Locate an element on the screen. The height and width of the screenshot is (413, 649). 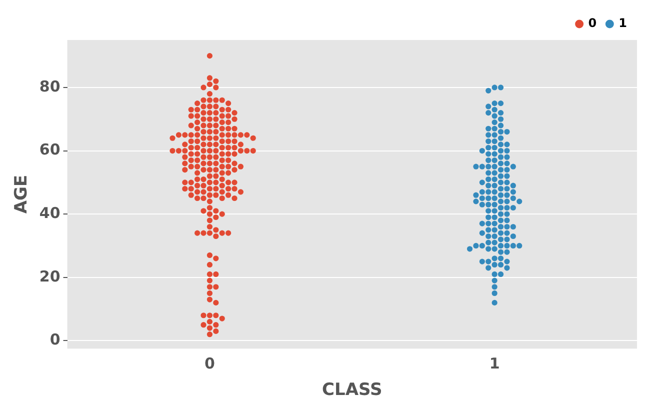
y-tick-label: 80 is located at coordinates (49, 86).